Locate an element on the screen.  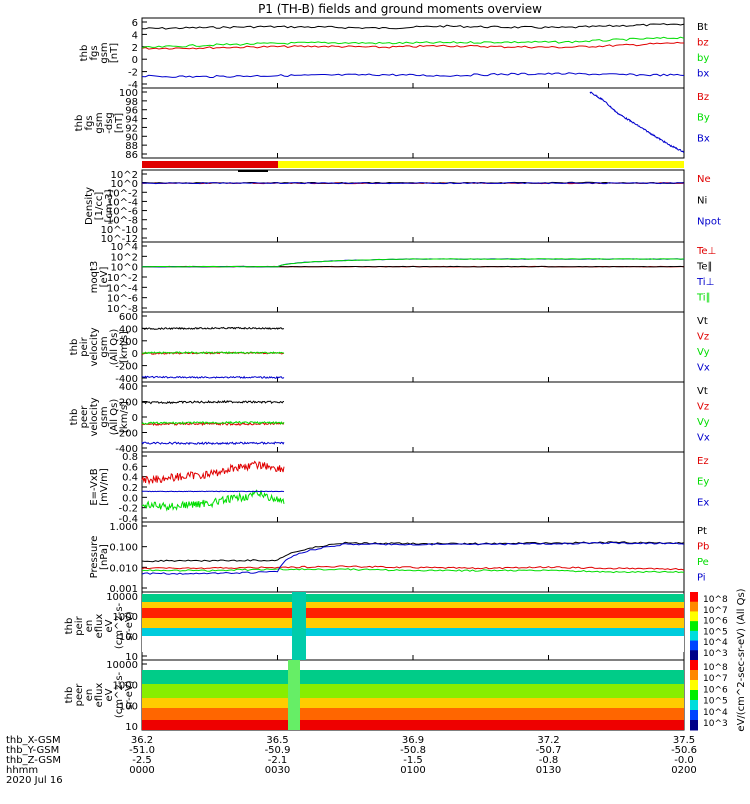
y-tick-label: 100 is located at coordinates (128, 93).